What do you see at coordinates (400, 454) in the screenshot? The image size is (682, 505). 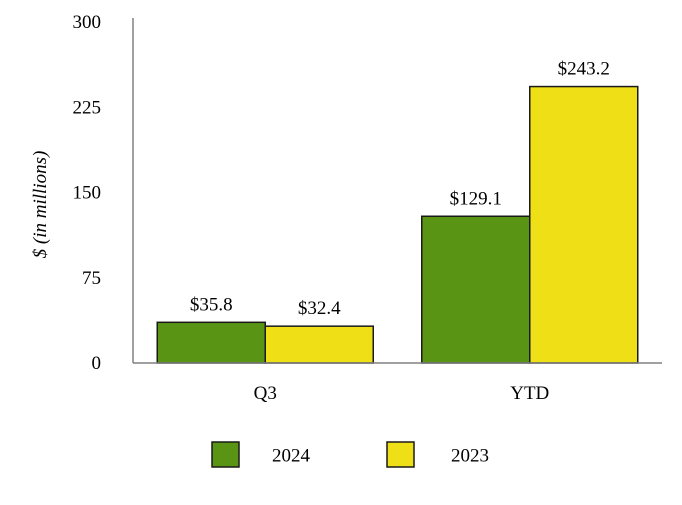 I see `legend-swatch-2023` at bounding box center [400, 454].